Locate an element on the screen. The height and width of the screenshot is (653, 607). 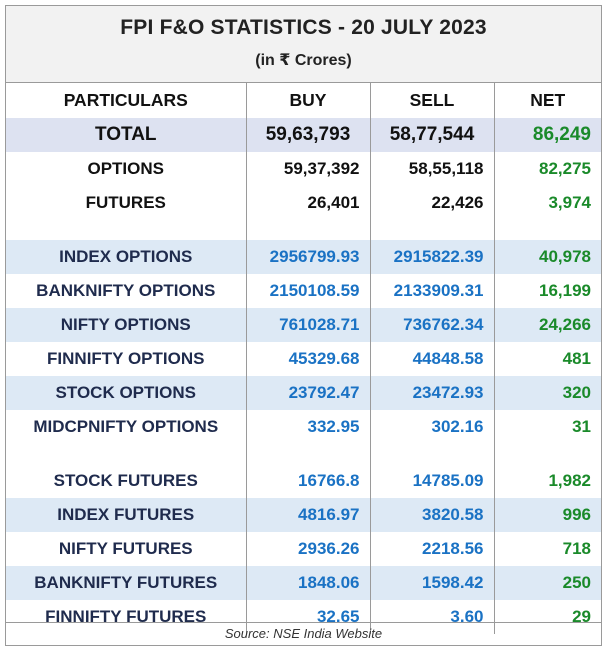
table-row: STOCK FUTURES 16766.8 14785.09 1,982 is located at coordinates (303, 481).